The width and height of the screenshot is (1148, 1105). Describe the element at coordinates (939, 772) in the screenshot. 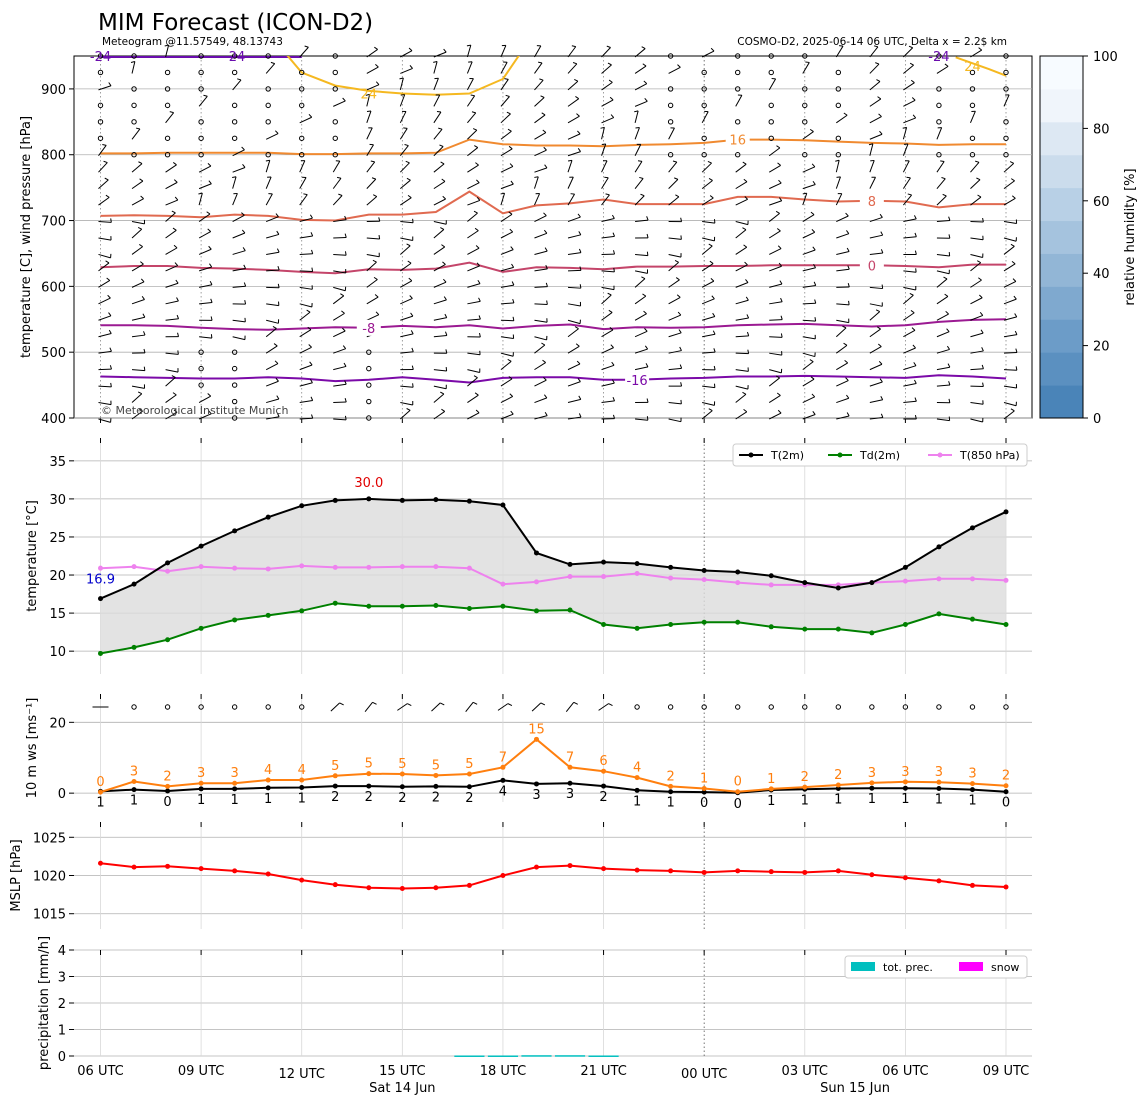

I see `gust-value-label: 3` at that location.